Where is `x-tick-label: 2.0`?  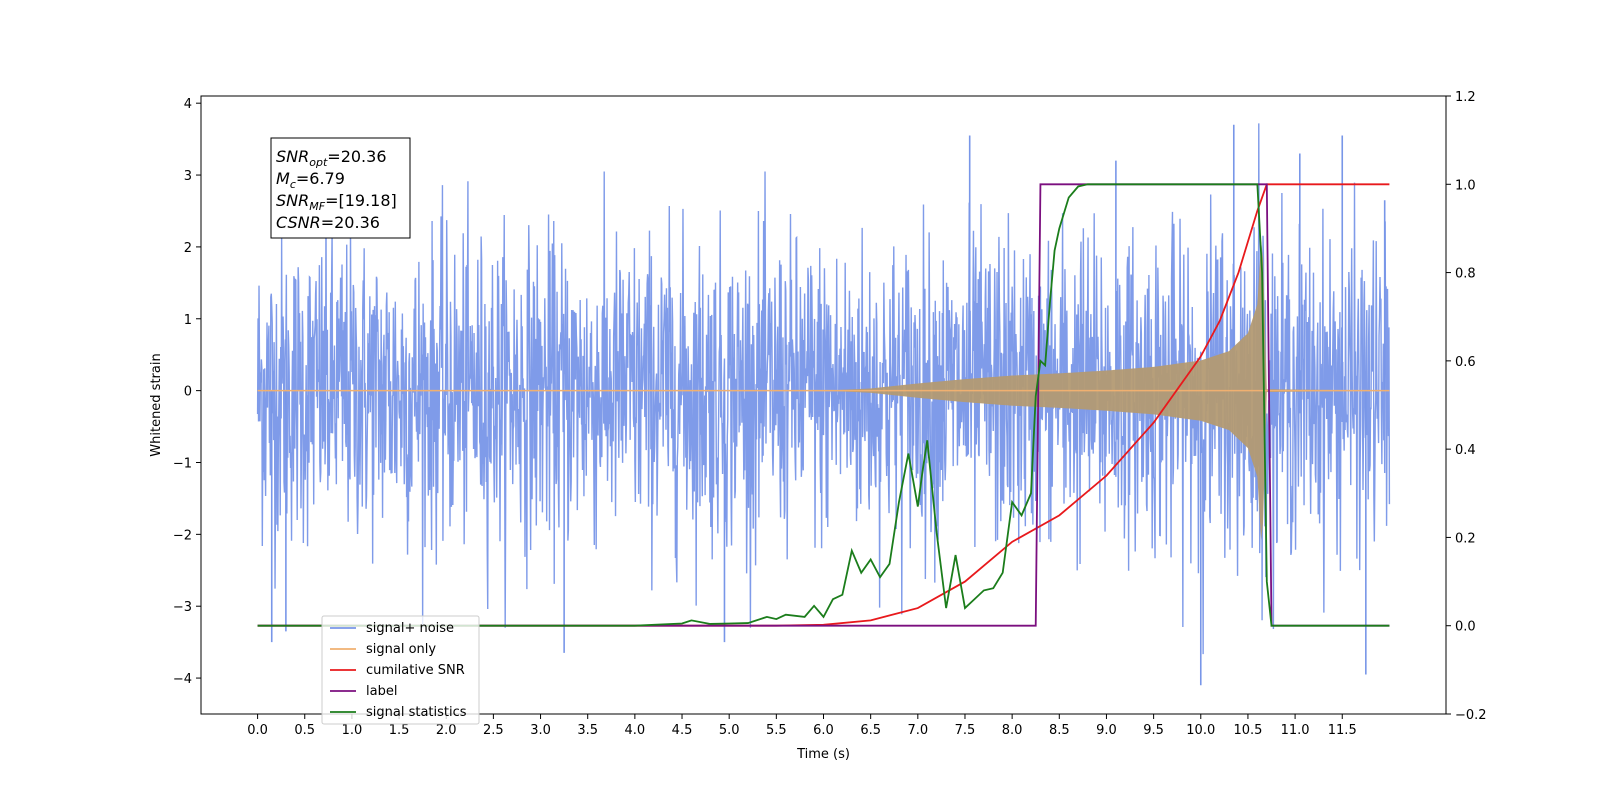 x-tick-label: 2.0 is located at coordinates (446, 730).